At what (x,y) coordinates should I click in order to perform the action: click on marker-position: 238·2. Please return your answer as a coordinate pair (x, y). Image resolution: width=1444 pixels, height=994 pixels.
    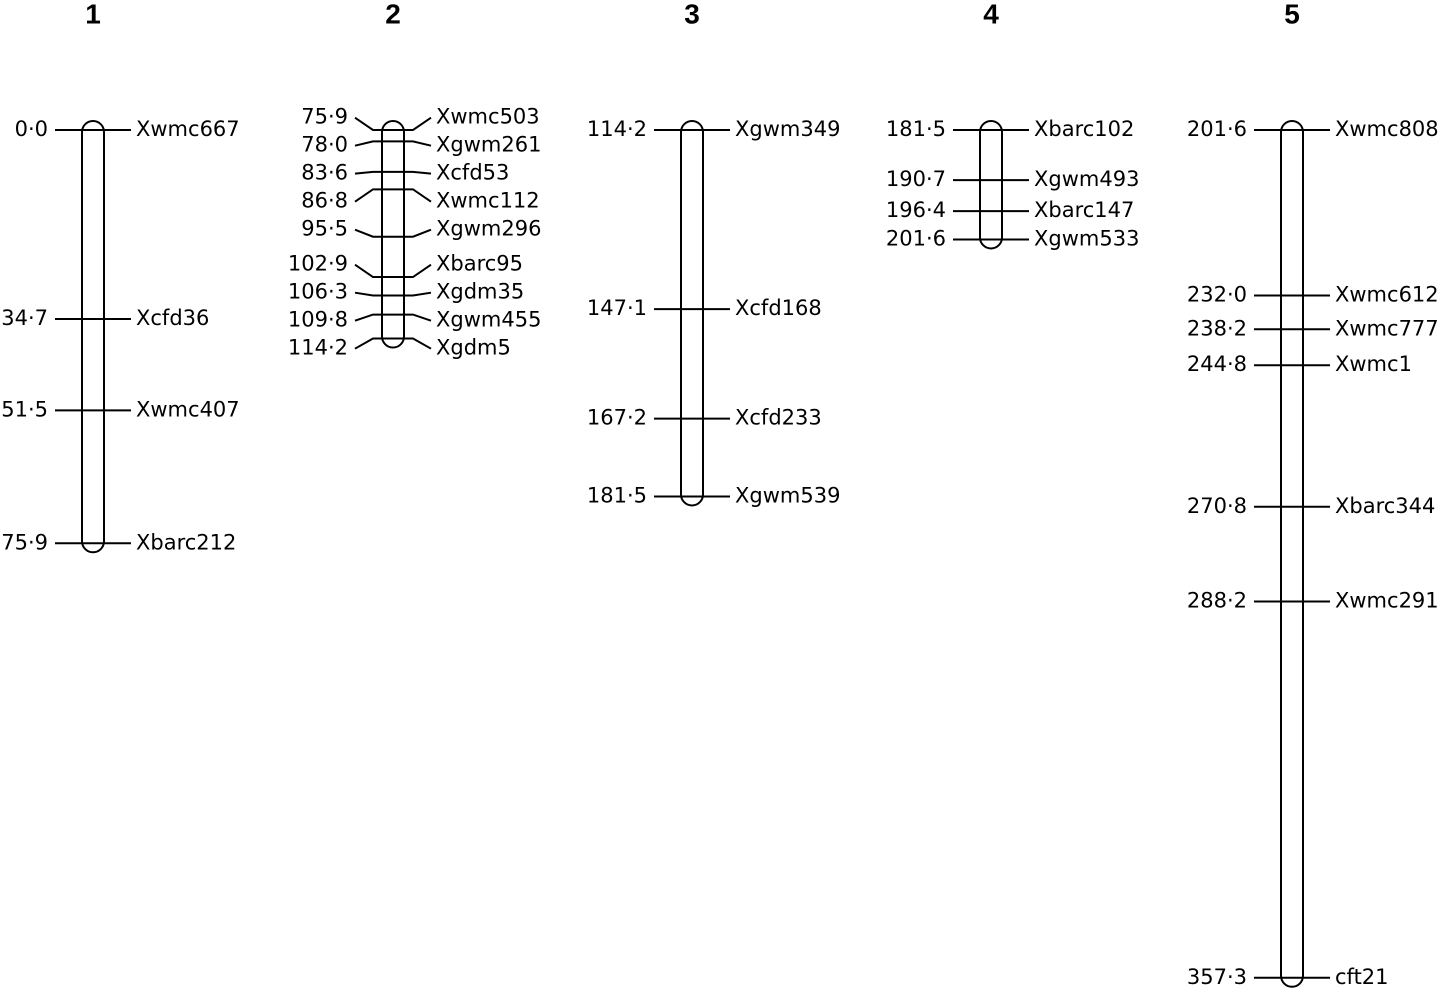
    Looking at the image, I should click on (1217, 328).